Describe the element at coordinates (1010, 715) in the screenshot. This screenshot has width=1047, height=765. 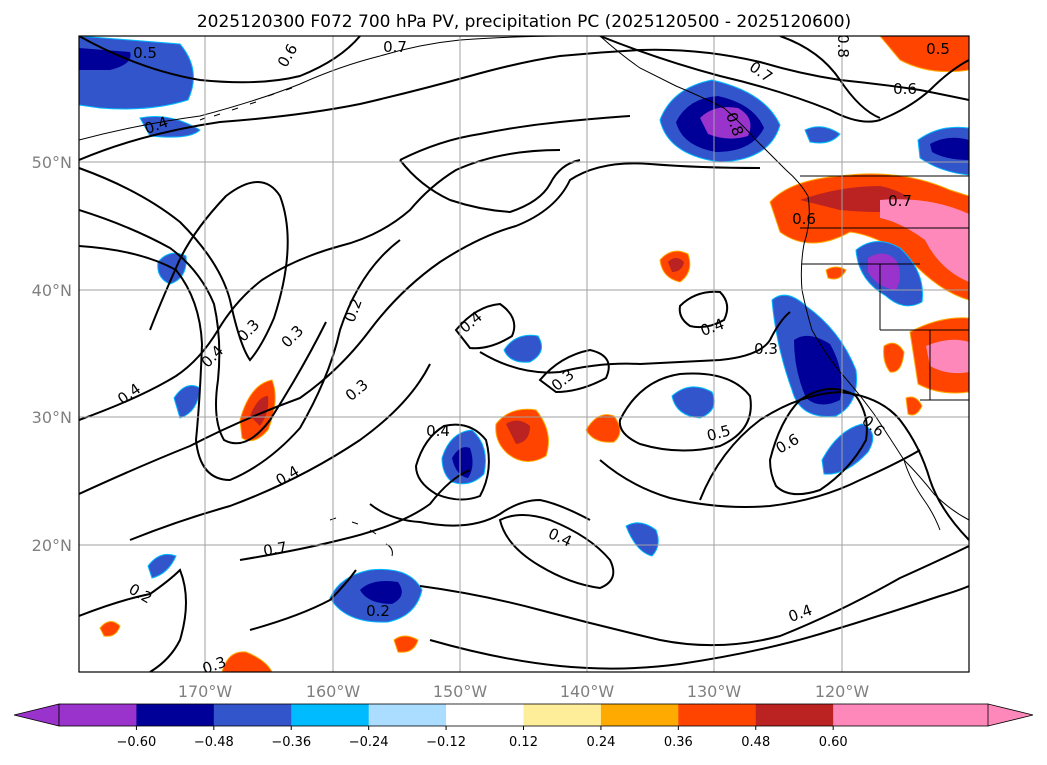
I see `colorbar-over-triangle` at that location.